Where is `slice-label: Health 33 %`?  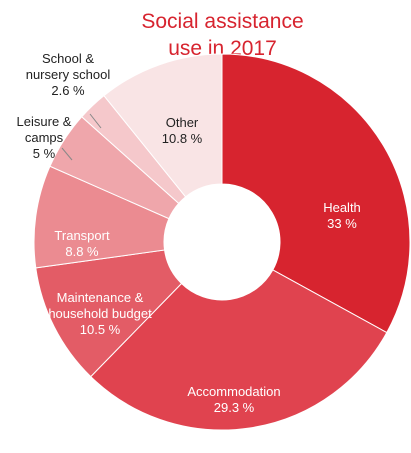
slice-label: Health 33 % is located at coordinates (342, 216).